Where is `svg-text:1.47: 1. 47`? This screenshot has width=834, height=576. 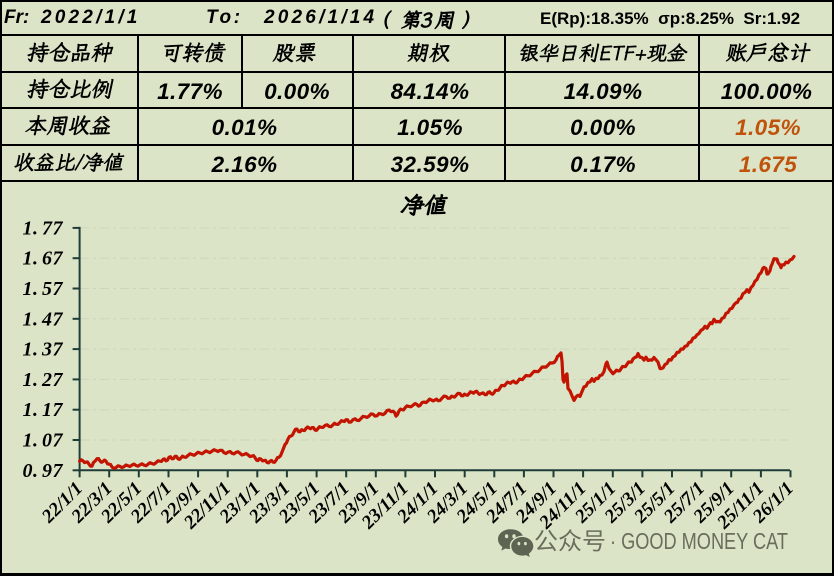 svg-text:1.47: 1. 47 is located at coordinates (43, 319).